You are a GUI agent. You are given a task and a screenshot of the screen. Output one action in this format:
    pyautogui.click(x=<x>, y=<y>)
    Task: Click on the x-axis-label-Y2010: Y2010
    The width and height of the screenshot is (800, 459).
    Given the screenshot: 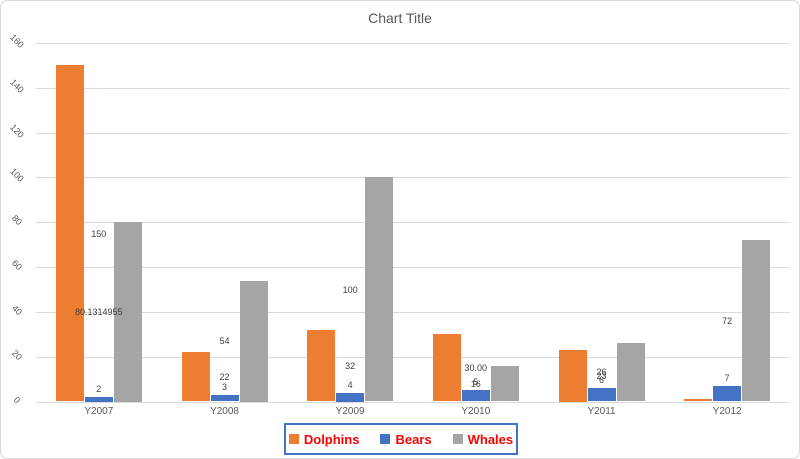 What is the action you would take?
    pyautogui.click(x=476, y=411)
    